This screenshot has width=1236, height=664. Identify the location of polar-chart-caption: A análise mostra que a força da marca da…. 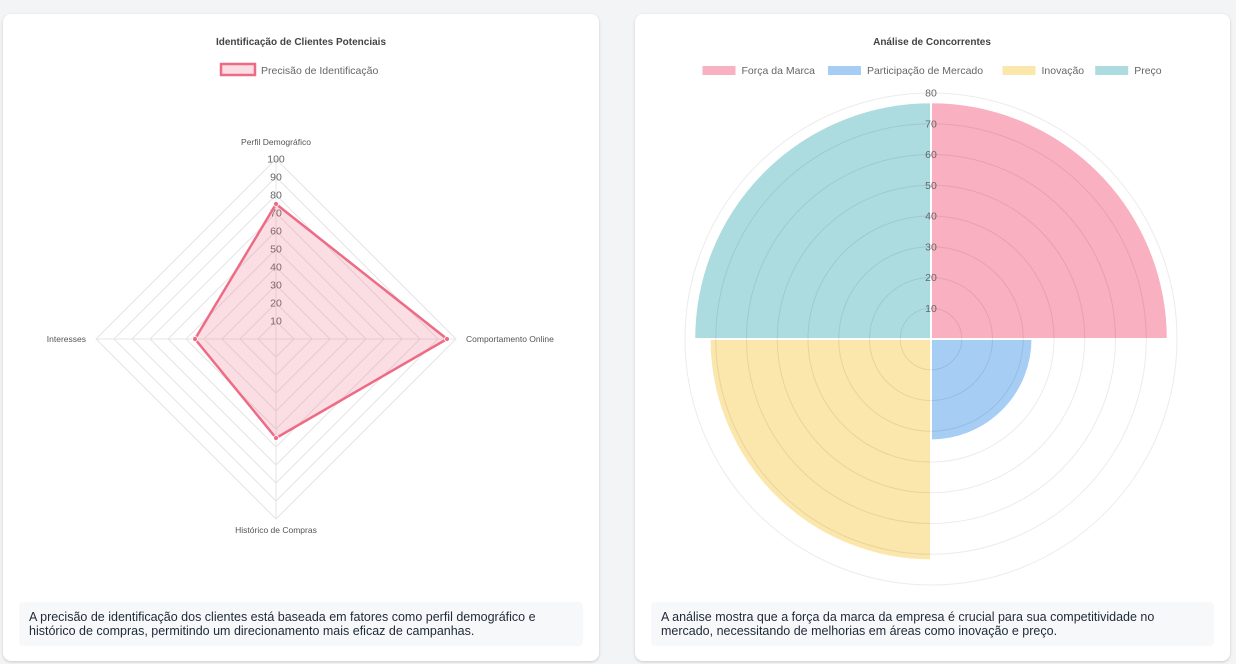
(932, 624).